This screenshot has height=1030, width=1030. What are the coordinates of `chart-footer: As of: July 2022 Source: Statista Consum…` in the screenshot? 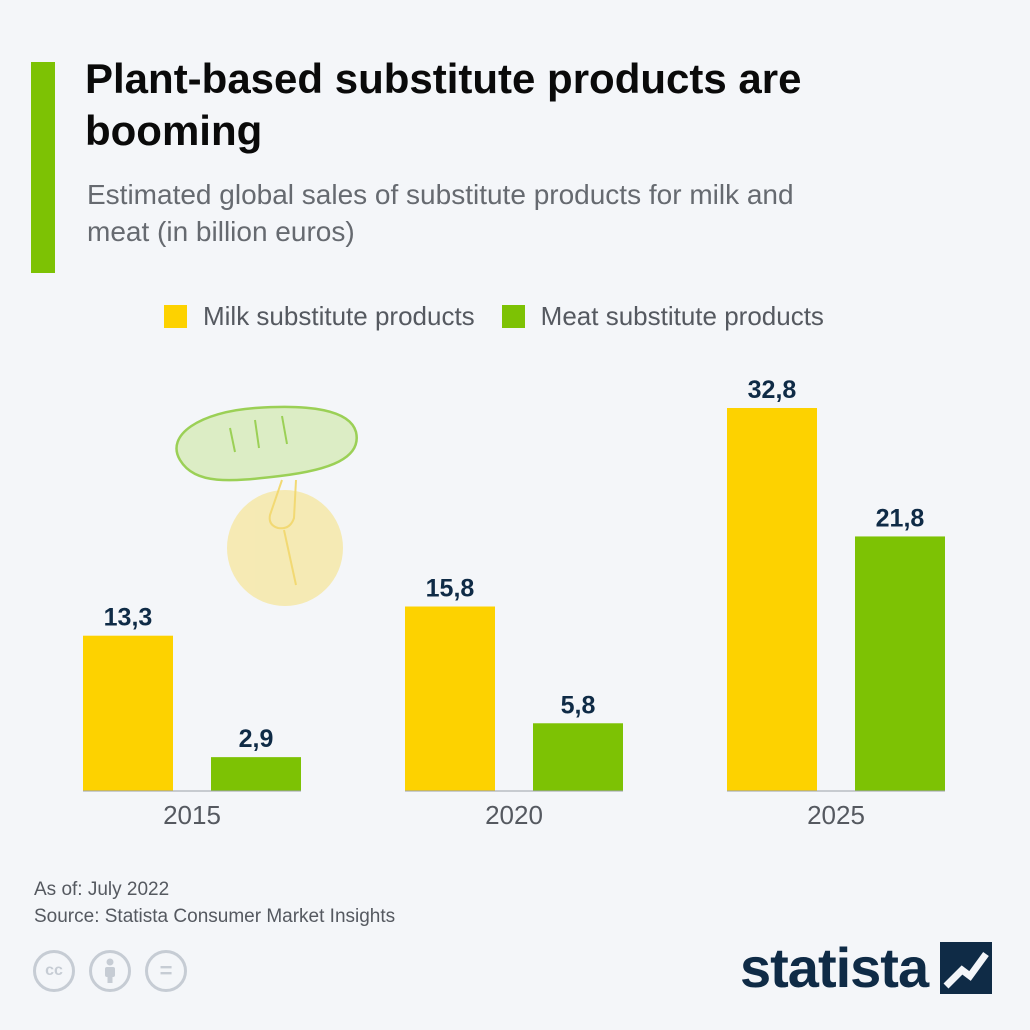 It's located at (214, 903).